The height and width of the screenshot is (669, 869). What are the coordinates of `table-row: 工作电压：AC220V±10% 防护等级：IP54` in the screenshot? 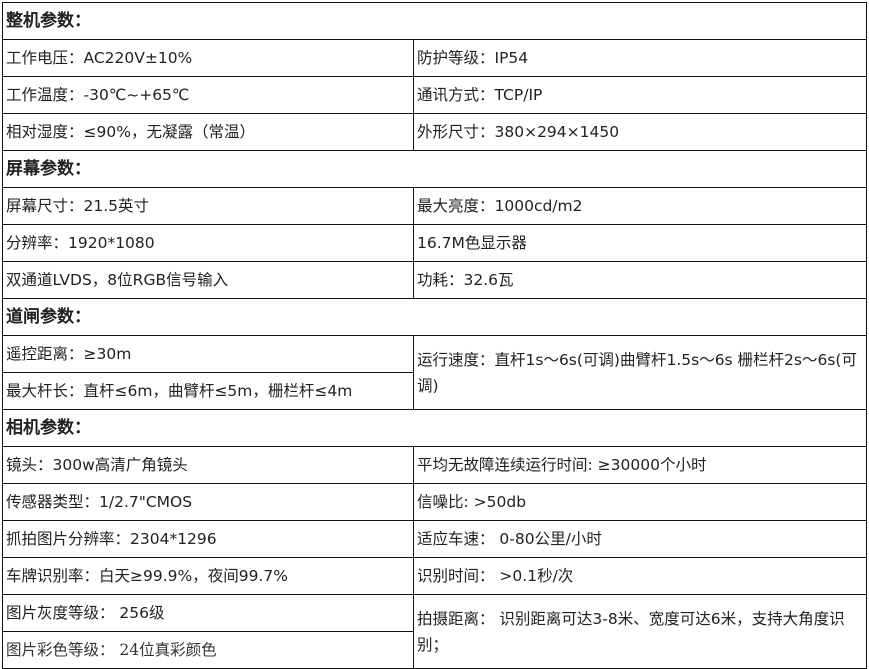 It's located at (434, 58).